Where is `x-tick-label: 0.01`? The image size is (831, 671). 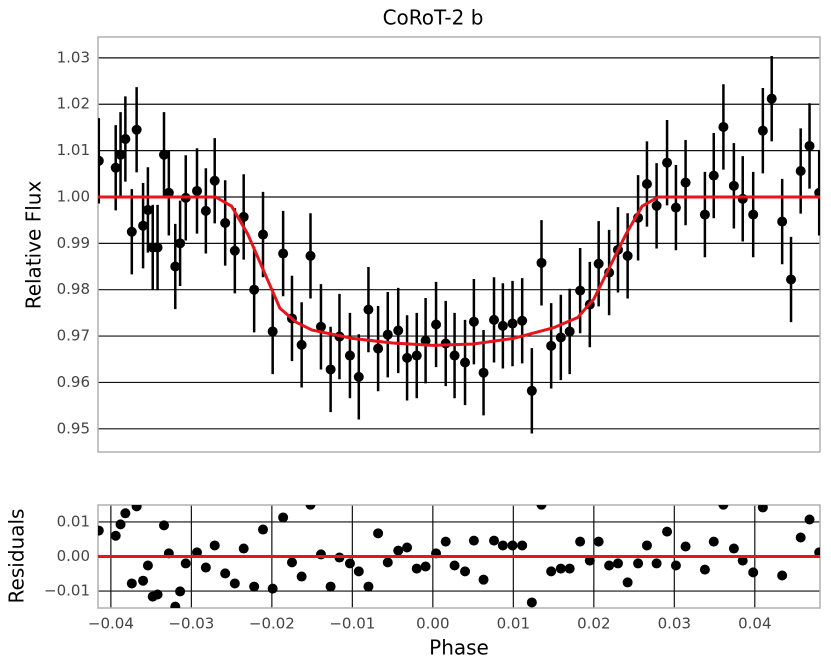
x-tick-label: 0.01 is located at coordinates (513, 624).